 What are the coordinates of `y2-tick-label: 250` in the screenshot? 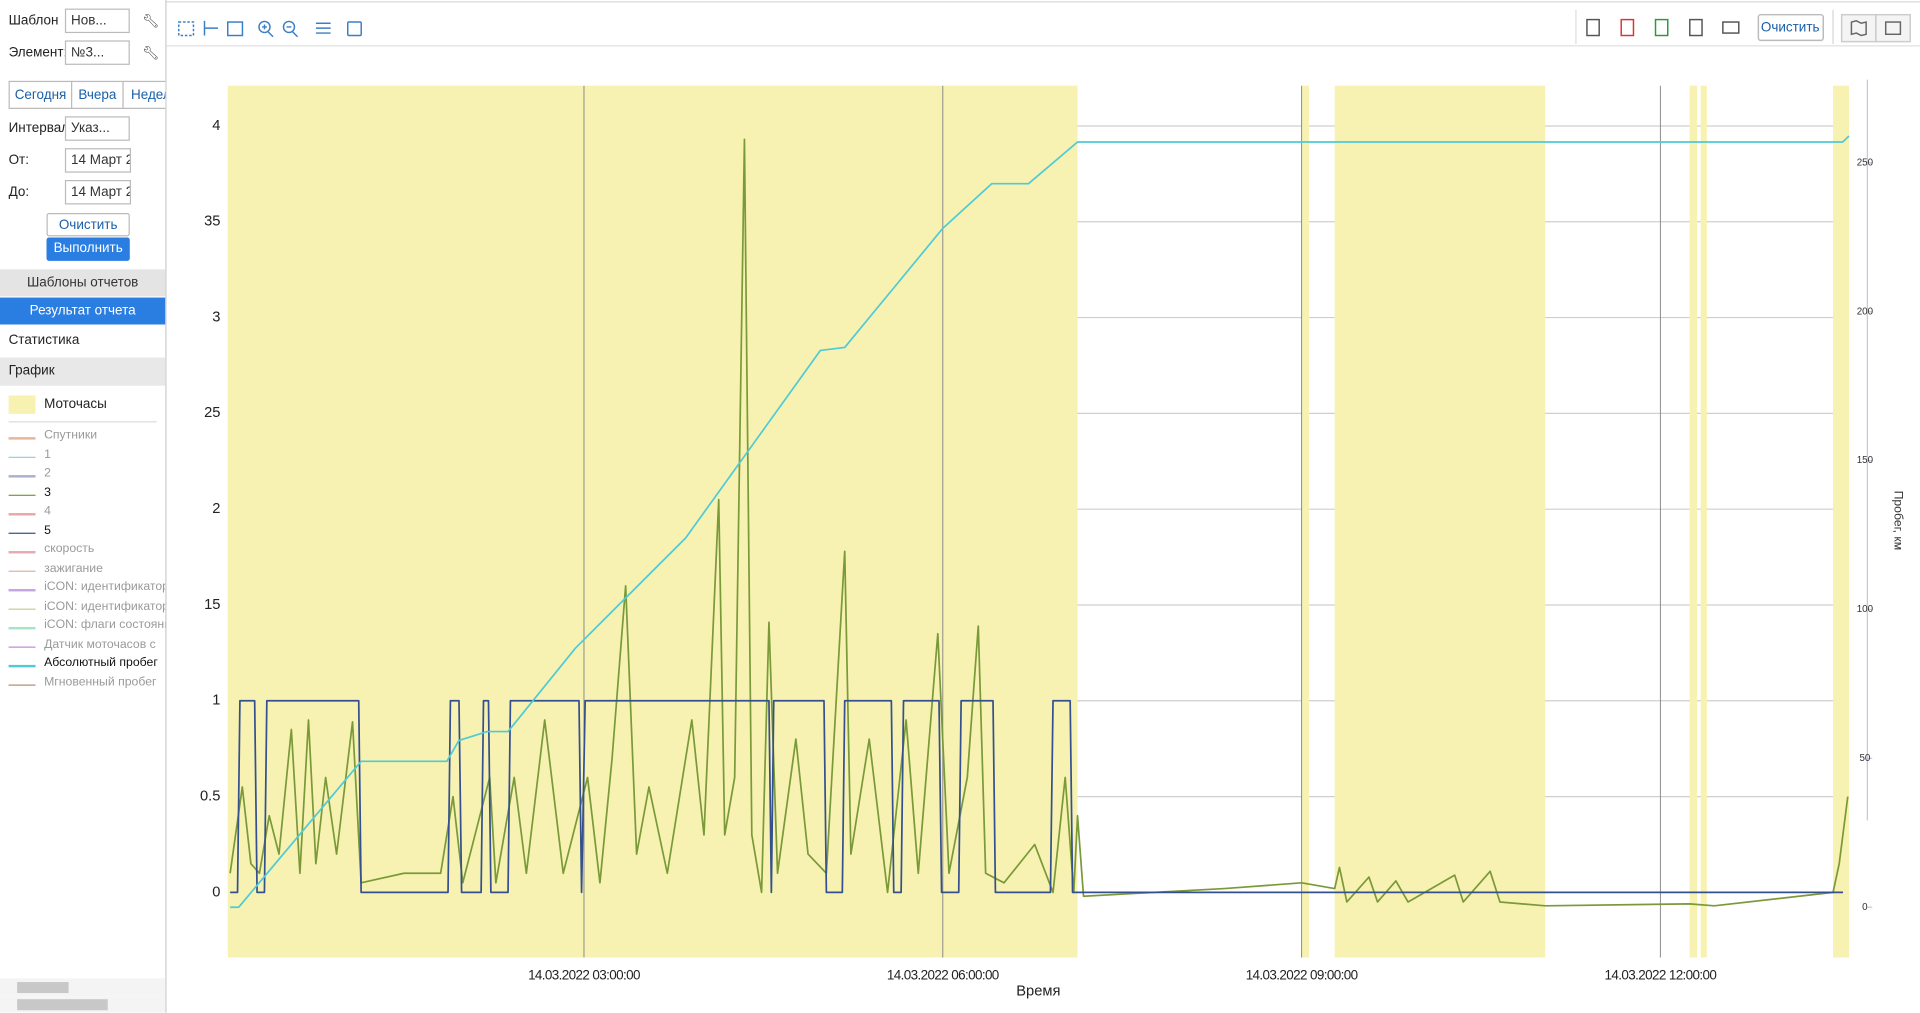 It's located at (1865, 162).